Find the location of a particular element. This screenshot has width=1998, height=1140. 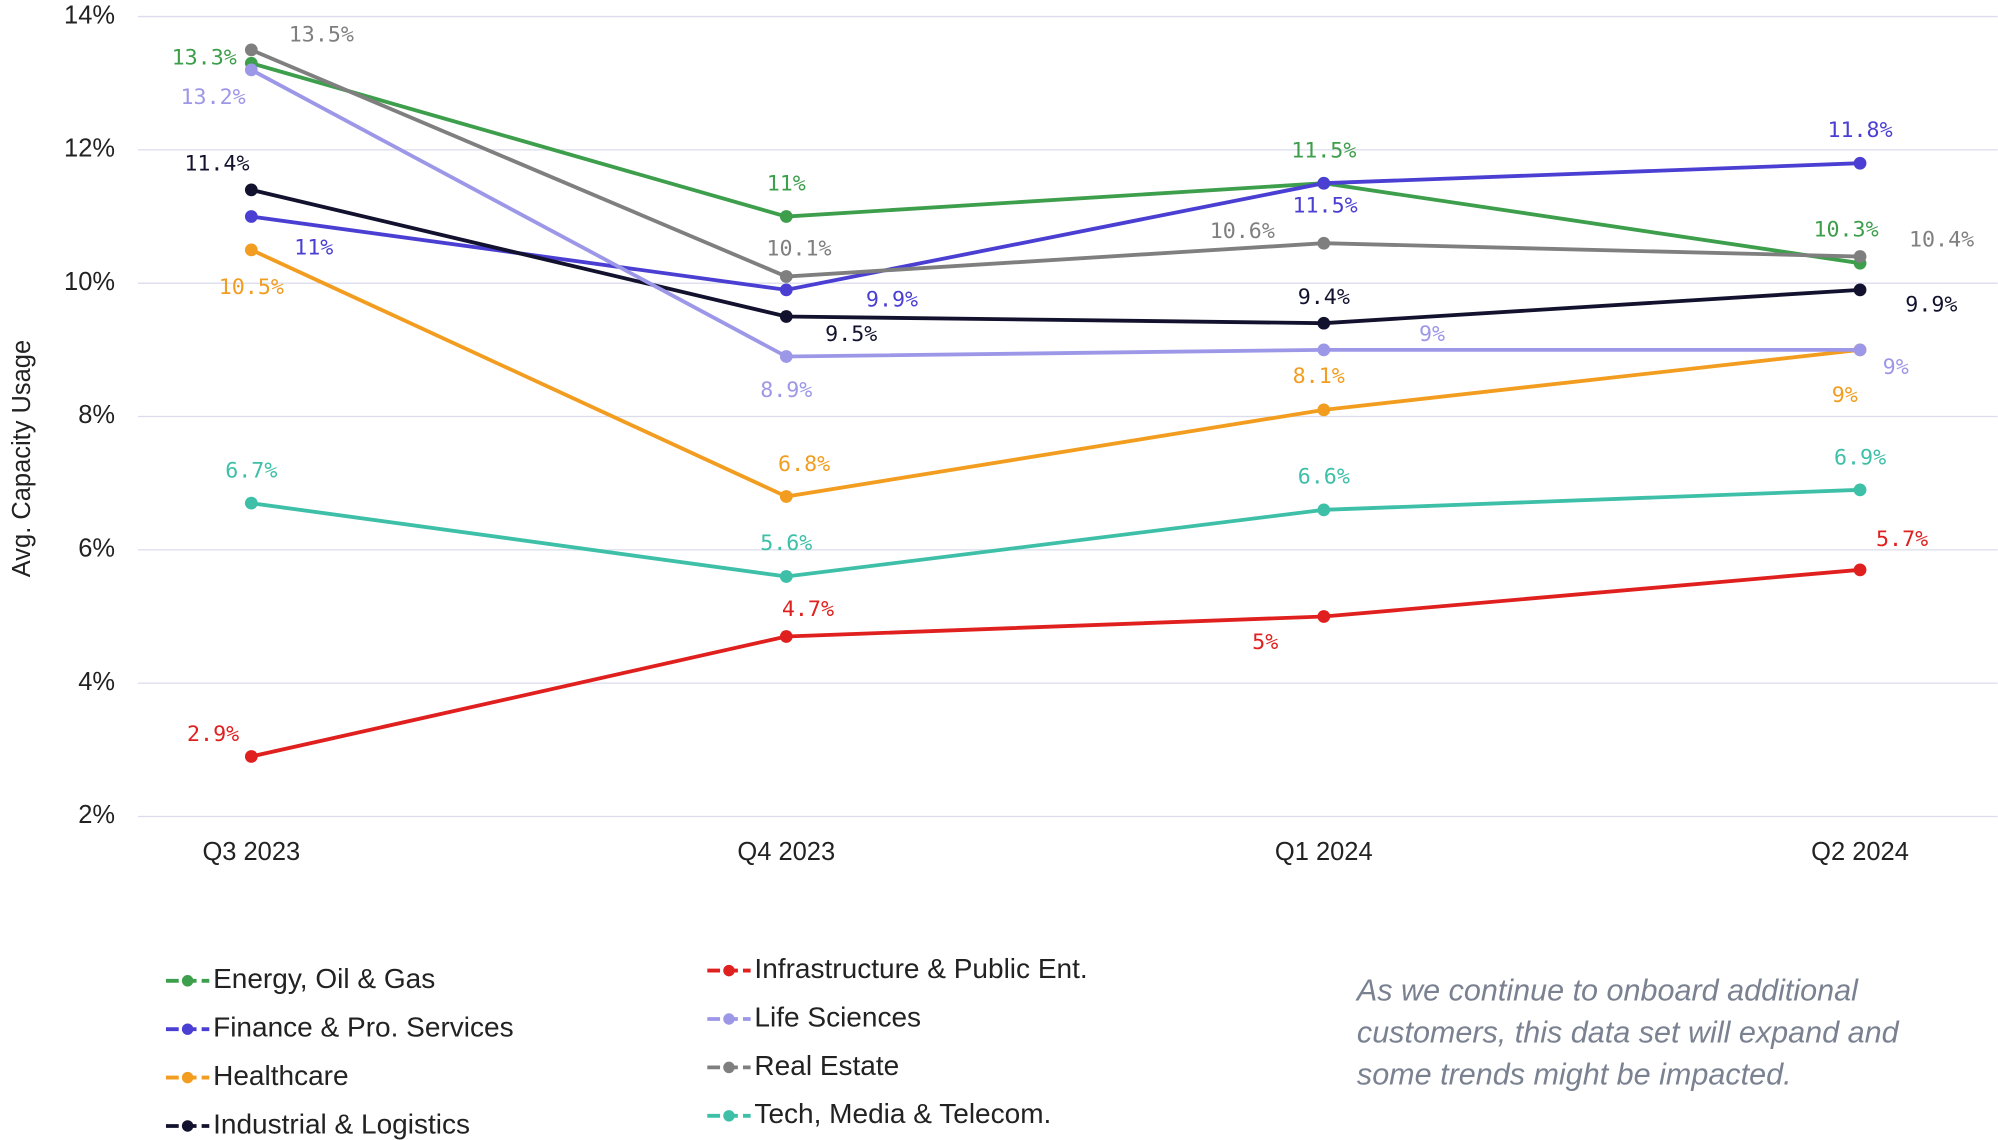

legend-label: Industrial & Logistics is located at coordinates (341, 1123).